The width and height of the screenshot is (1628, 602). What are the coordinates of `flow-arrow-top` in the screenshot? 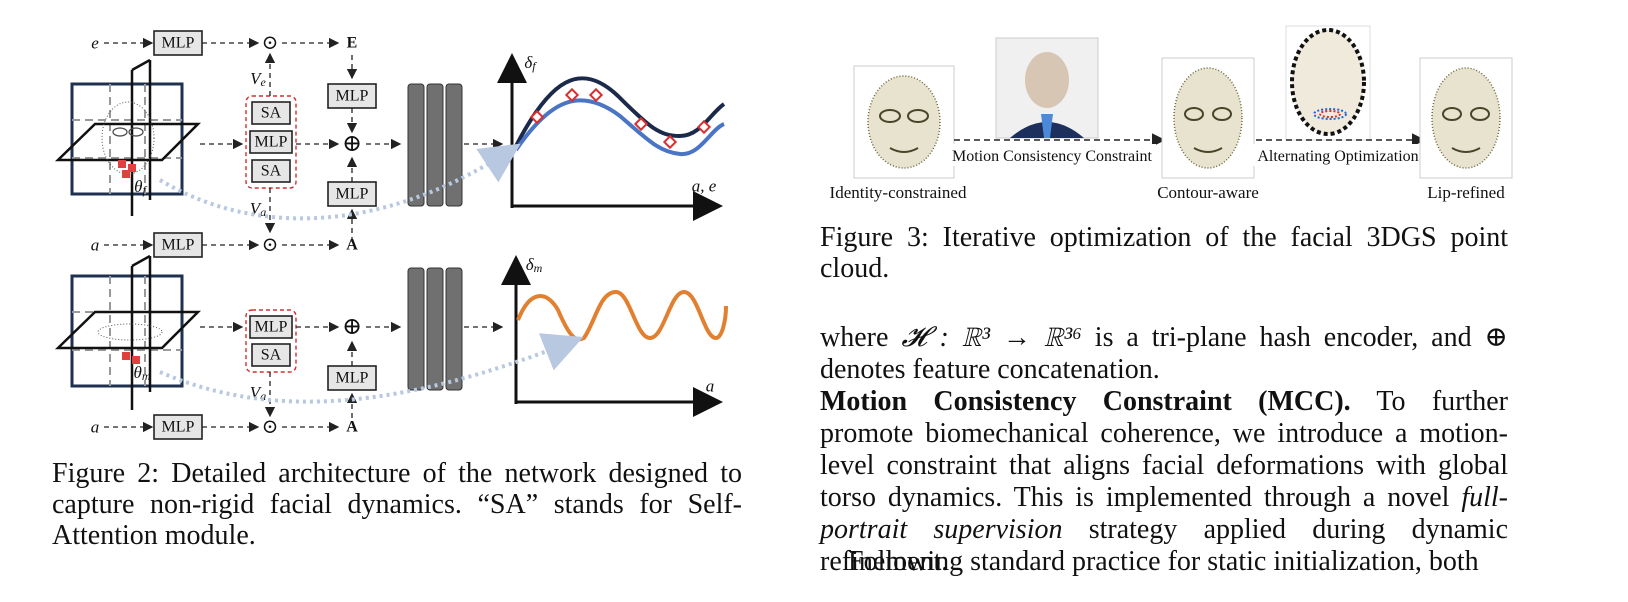 It's located at (339, 182).